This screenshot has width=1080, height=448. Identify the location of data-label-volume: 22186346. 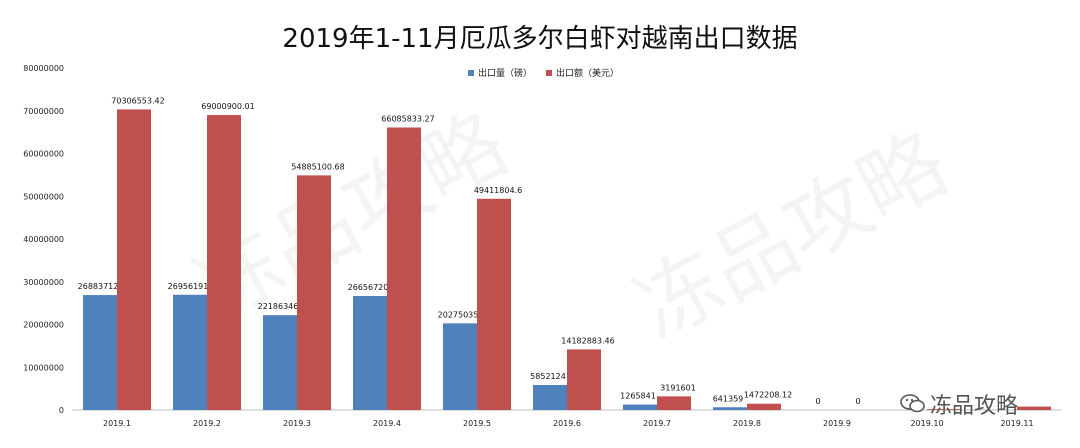
(278, 306).